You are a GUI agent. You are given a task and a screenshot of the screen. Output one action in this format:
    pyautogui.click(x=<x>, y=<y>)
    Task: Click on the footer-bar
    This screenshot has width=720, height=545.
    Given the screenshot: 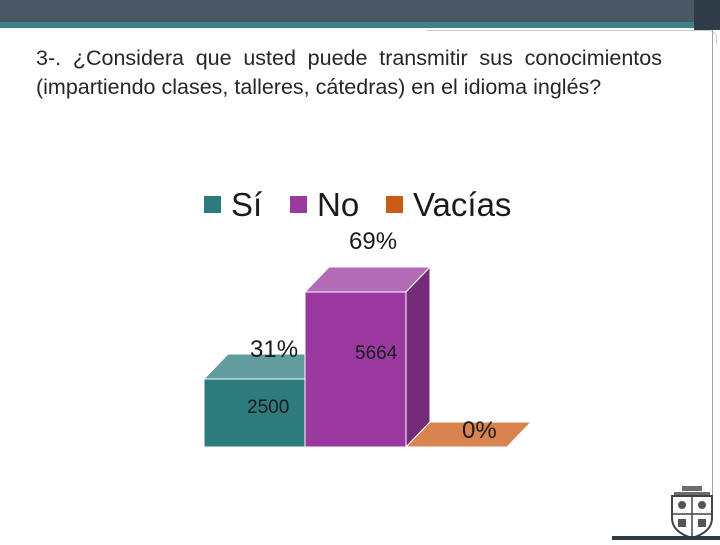 What is the action you would take?
    pyautogui.click(x=666, y=538)
    